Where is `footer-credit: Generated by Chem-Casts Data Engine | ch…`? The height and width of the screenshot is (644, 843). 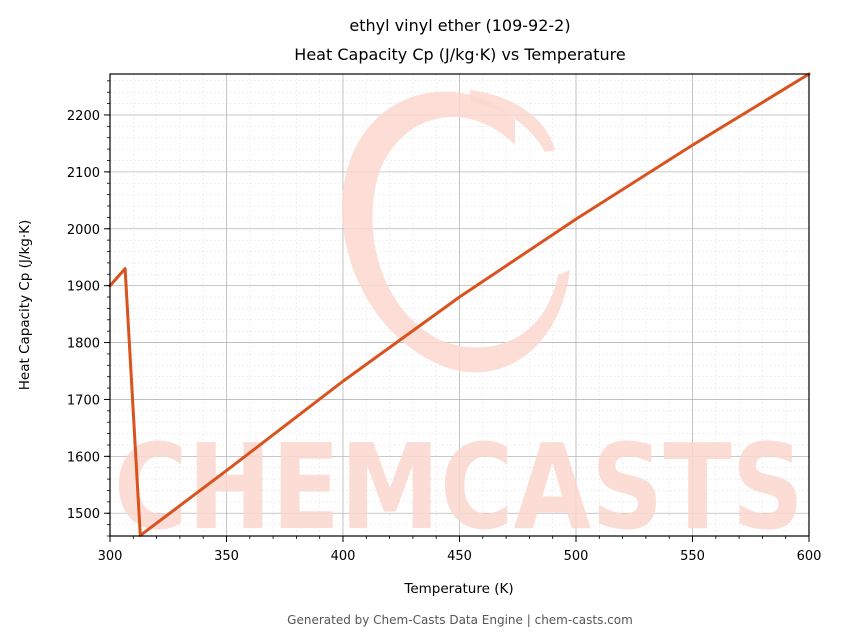 footer-credit: Generated by Chem-Casts Data Engine | ch… is located at coordinates (460, 620).